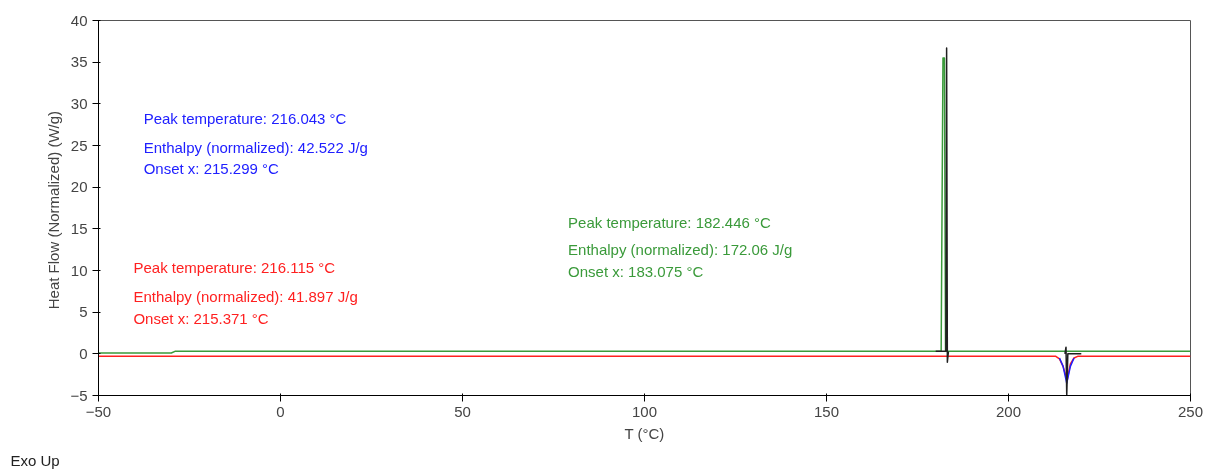 The width and height of the screenshot is (1211, 473). I want to click on y-tick-label: 20, so click(79, 187).